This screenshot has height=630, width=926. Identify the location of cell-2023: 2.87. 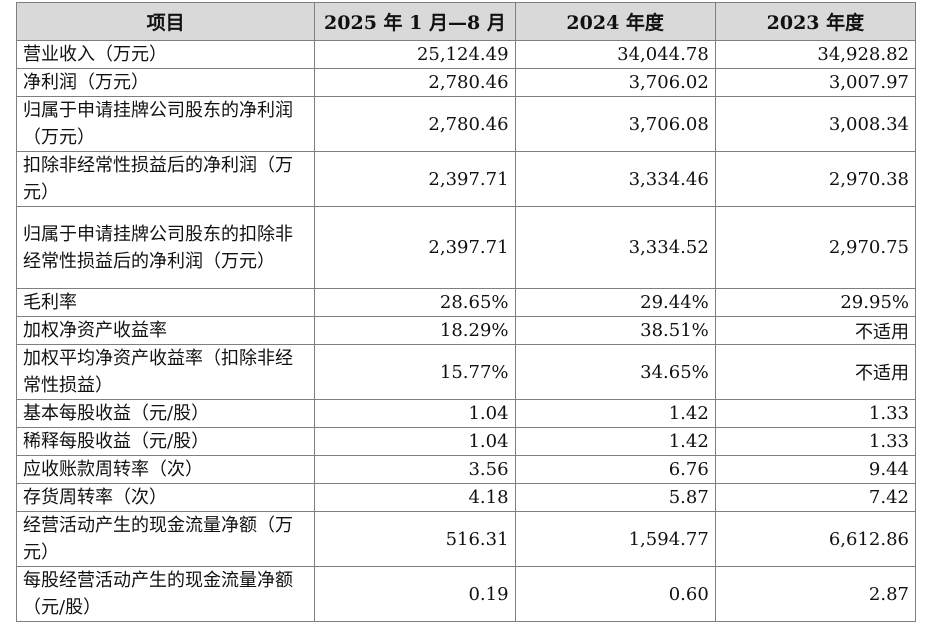
(815, 594).